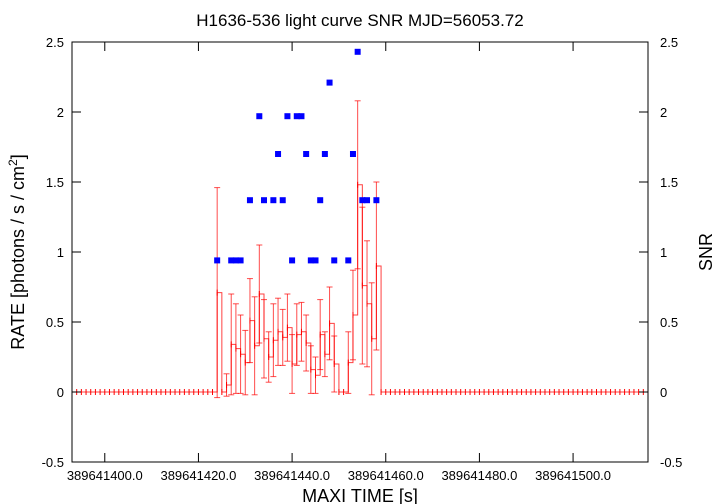 The height and width of the screenshot is (504, 720). I want to click on x-tick-label: 389641500.0, so click(573, 475).